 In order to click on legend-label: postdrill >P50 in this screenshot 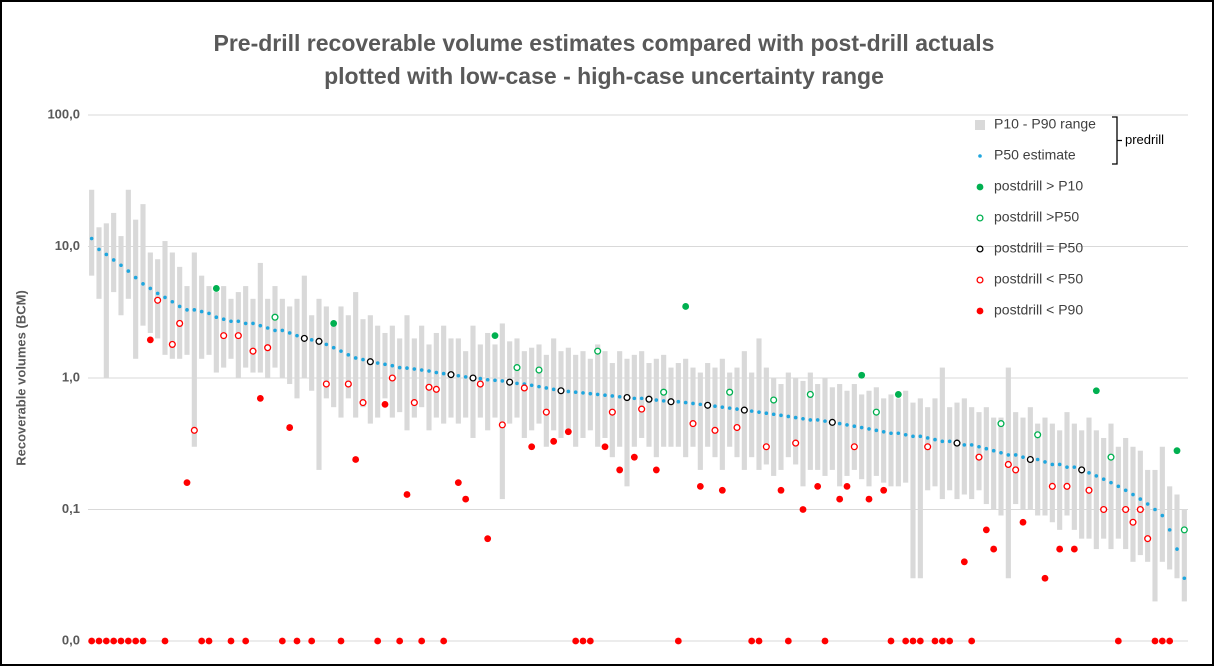, I will do `click(1036, 217)`.